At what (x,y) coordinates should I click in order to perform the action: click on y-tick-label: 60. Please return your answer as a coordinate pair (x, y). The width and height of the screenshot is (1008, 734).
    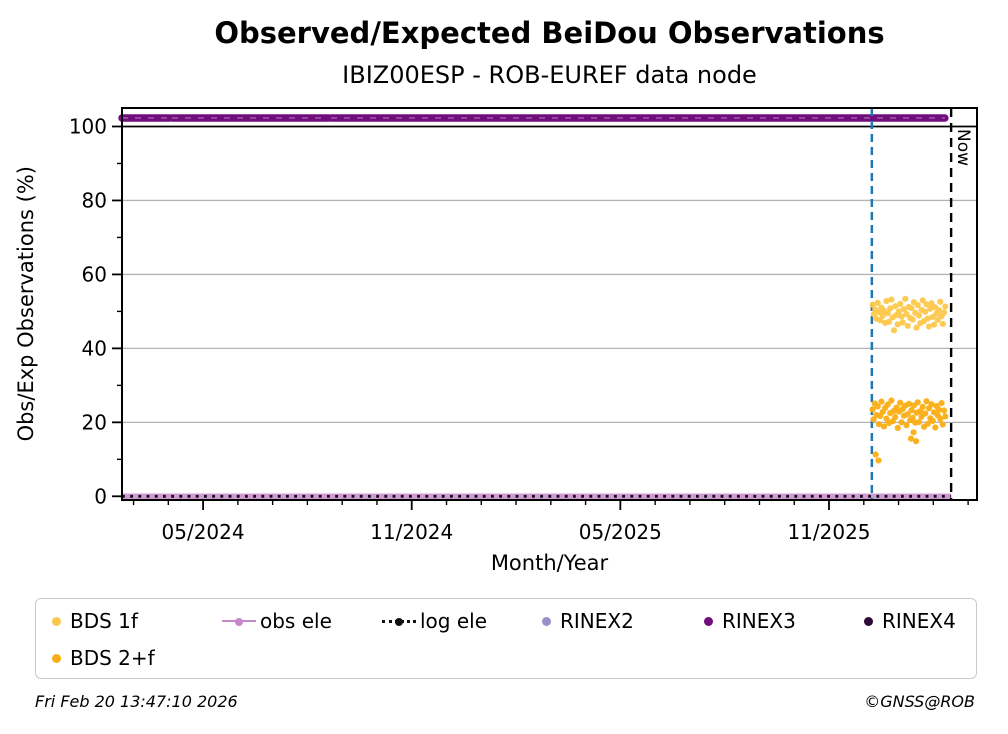
    Looking at the image, I should click on (94, 274).